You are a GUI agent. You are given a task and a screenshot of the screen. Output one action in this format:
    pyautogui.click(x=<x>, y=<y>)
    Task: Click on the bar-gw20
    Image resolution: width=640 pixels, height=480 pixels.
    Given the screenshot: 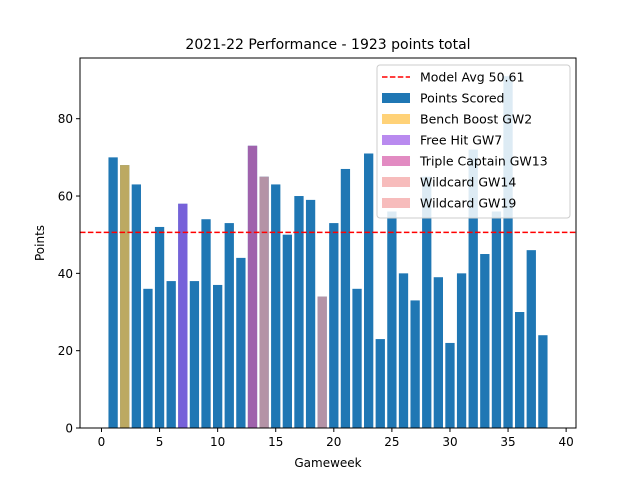 What is the action you would take?
    pyautogui.click(x=334, y=325)
    